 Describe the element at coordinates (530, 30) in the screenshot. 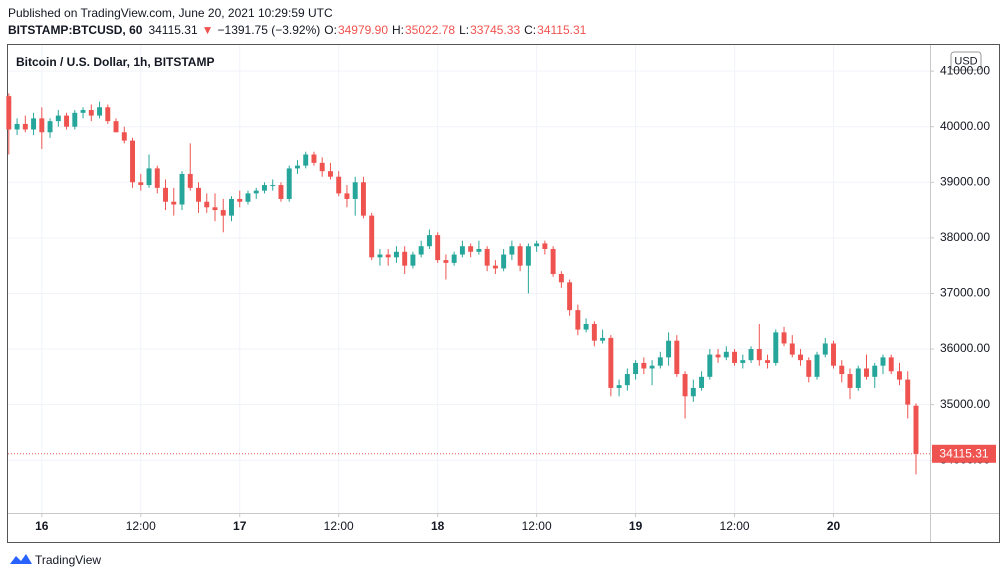

I see `c-label: C:` at that location.